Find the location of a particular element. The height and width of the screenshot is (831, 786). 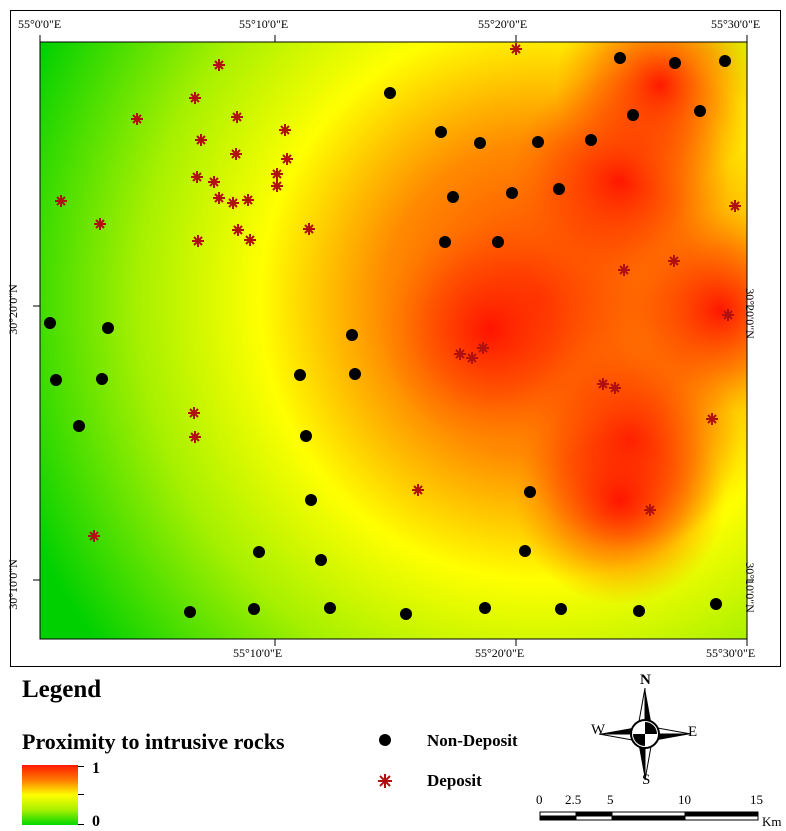

scale-unit-label: Km is located at coordinates (772, 822).